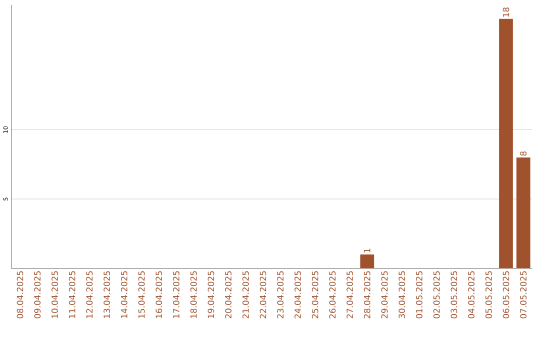 This screenshot has width=540, height=339. What do you see at coordinates (55, 294) in the screenshot?
I see `x-tick-label: 10.04.2025` at bounding box center [55, 294].